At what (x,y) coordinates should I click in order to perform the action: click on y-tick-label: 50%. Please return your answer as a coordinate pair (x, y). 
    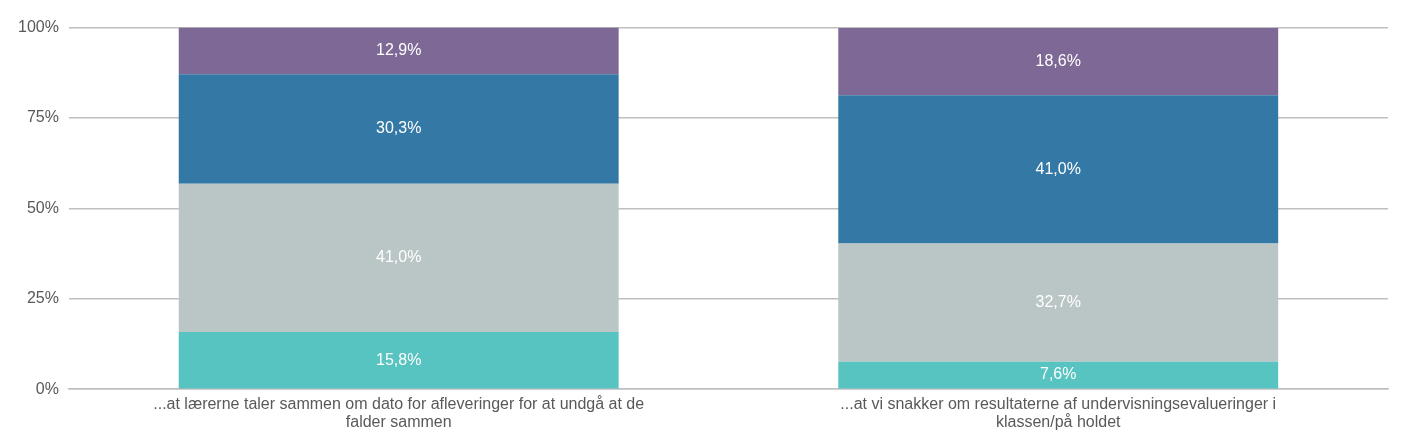
    Looking at the image, I should click on (42, 207).